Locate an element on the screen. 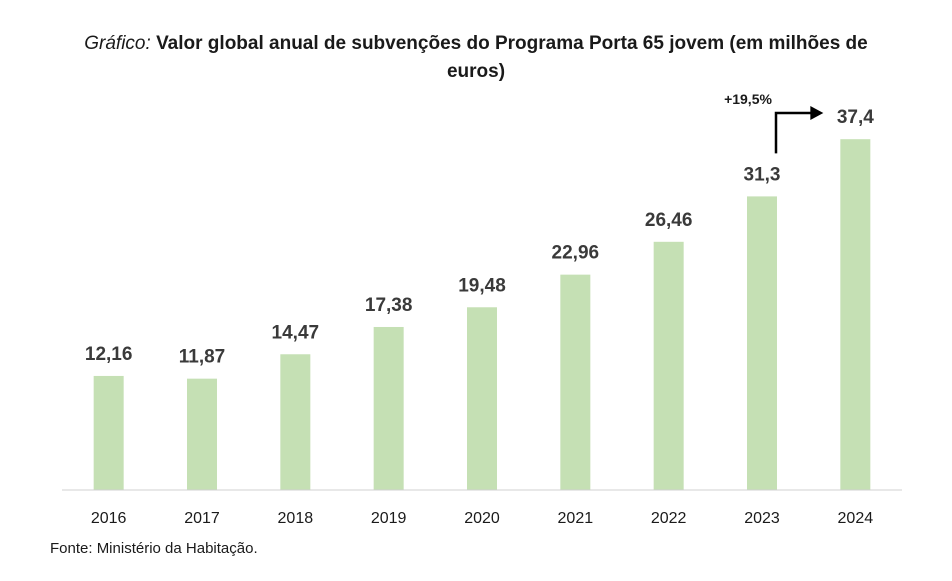 The width and height of the screenshot is (952, 581). bar-2020 is located at coordinates (482, 398).